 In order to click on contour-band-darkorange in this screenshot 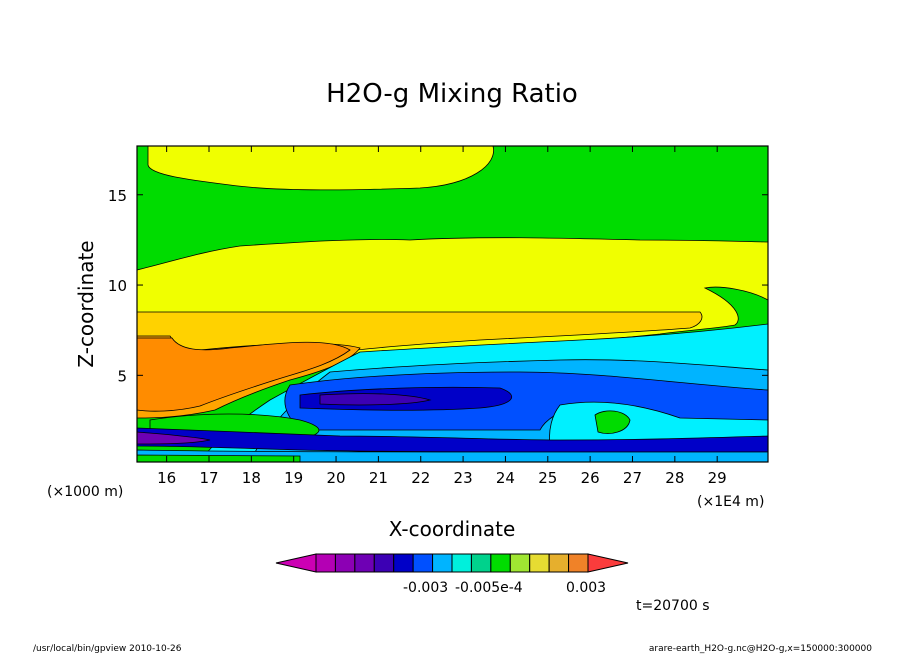, I will do `click(244, 374)`.